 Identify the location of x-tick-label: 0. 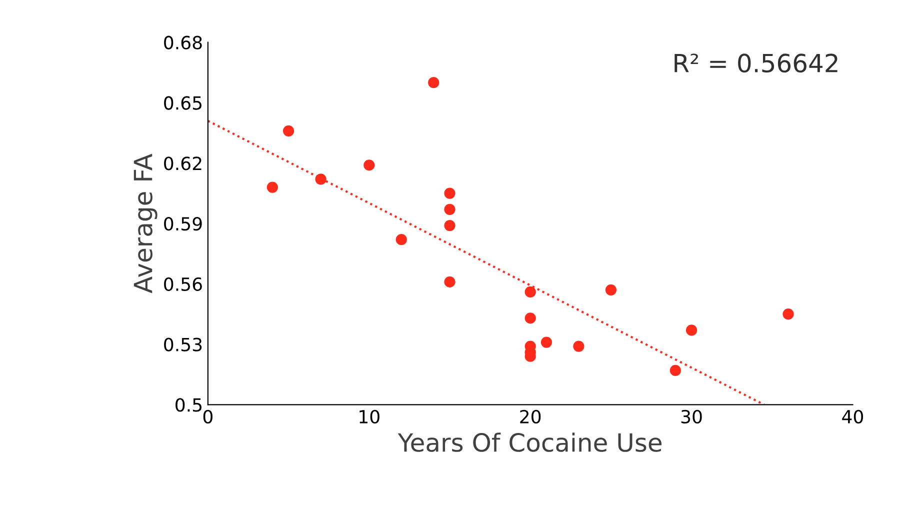
(207, 417).